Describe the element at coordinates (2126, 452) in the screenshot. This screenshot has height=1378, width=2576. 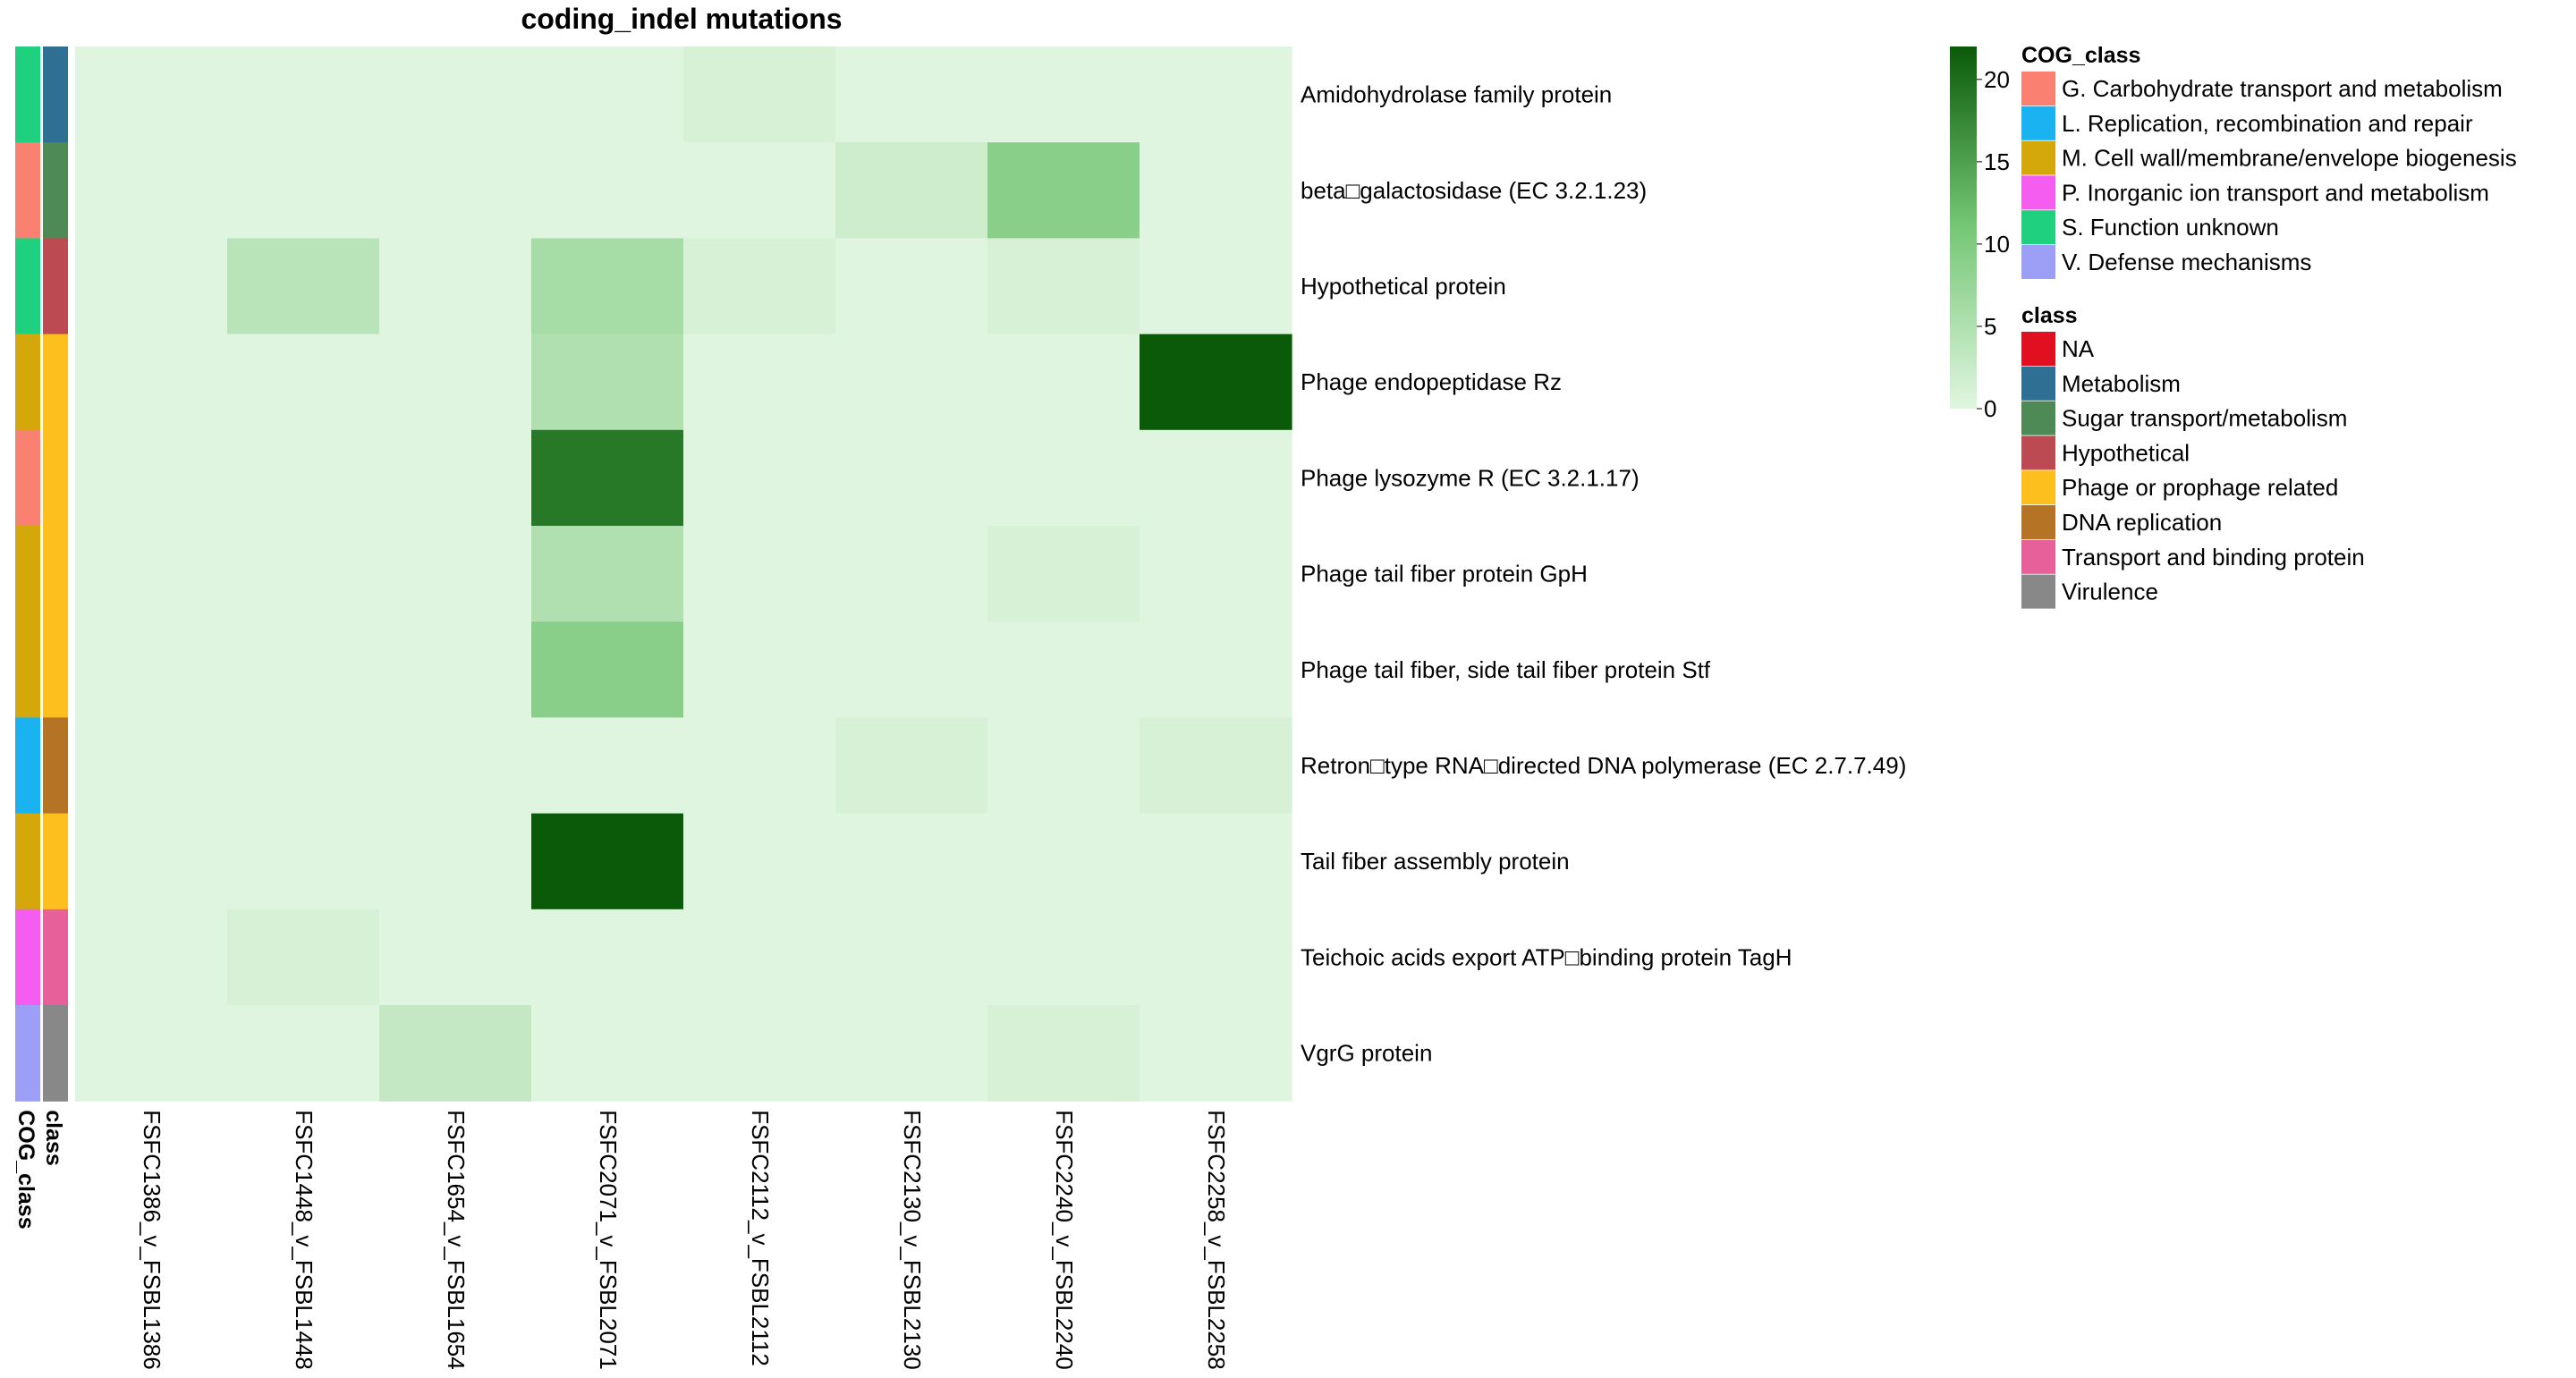
I see `class-legend-item-label: Hypothetical` at that location.